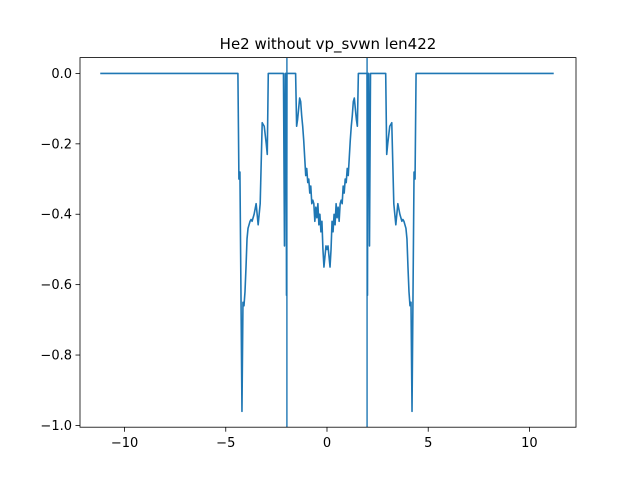  Describe the element at coordinates (529, 443) in the screenshot. I see `x-tick-label: 10` at that location.